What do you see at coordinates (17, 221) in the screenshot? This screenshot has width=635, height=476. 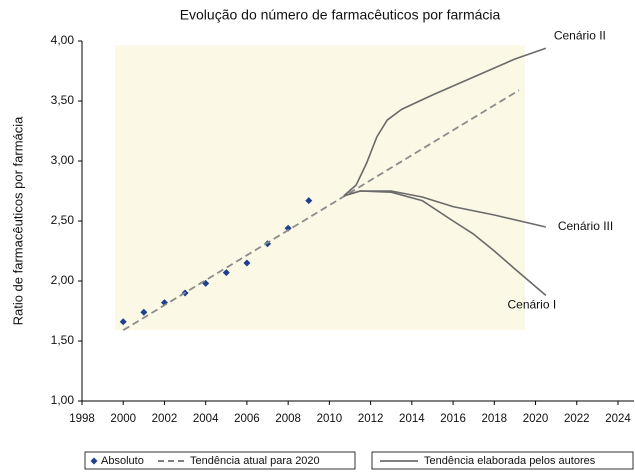 I see `y-axis-label: Ratio de farmacêuticos por farmácia` at bounding box center [17, 221].